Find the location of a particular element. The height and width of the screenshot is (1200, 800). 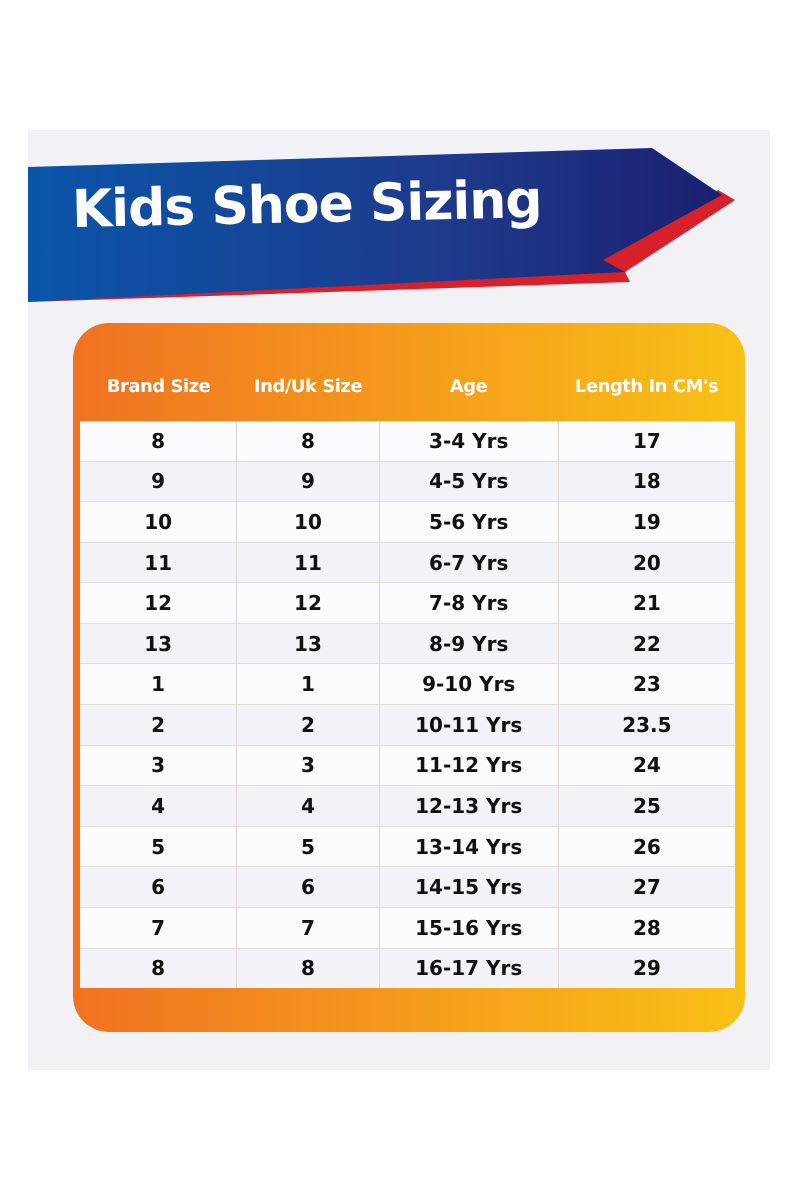

cell-ind-uk-size: 13 is located at coordinates (308, 643).